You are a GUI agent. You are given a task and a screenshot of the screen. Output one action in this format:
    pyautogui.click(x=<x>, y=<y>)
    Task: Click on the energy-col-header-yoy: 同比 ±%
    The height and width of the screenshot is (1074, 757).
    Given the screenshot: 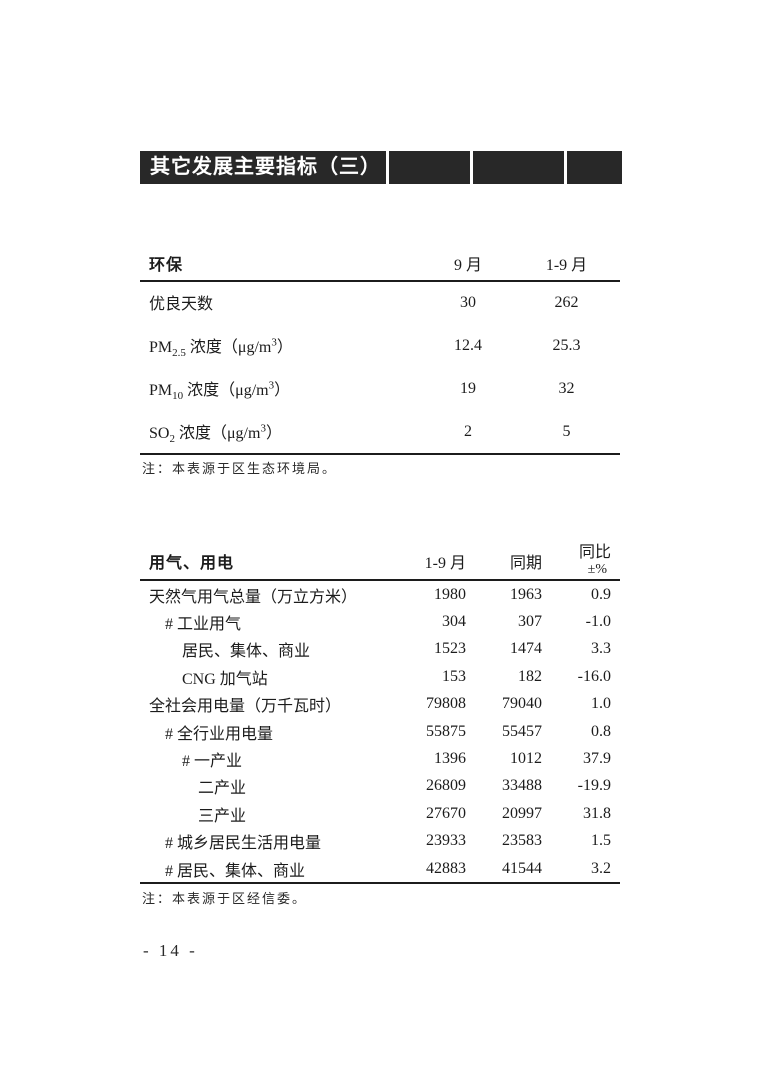 What is the action you would take?
    pyautogui.click(x=576, y=560)
    